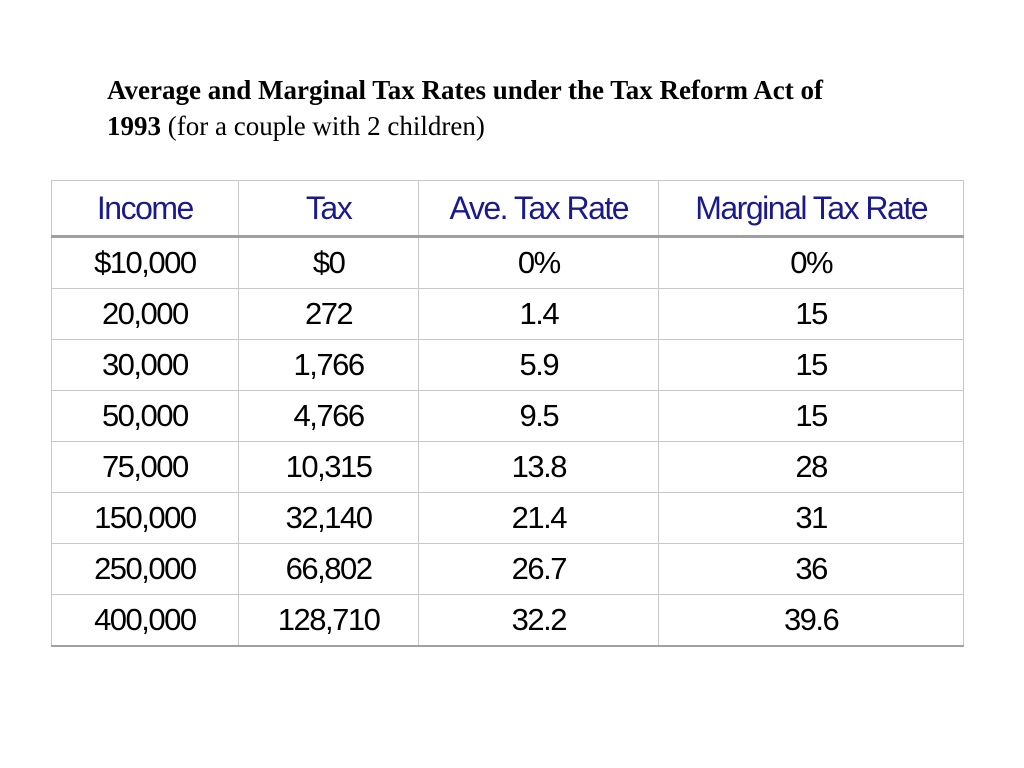  I want to click on table-row: 400,000 128,710 32.2 39.6, so click(507, 620).